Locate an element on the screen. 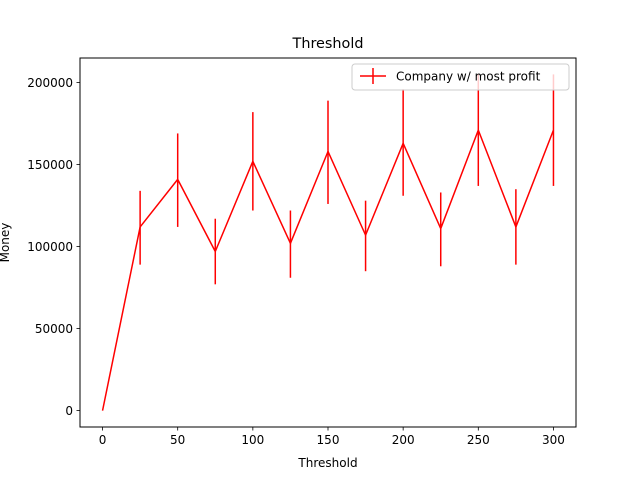 The width and height of the screenshot is (640, 480). x-tick-label: 250 is located at coordinates (478, 440).